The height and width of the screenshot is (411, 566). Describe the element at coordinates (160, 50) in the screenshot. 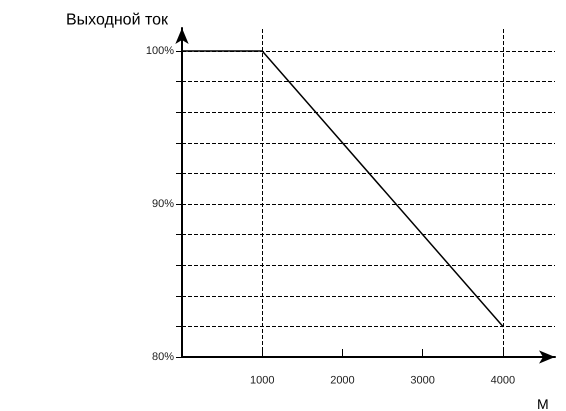

I see `y-tick-label: 100%` at that location.